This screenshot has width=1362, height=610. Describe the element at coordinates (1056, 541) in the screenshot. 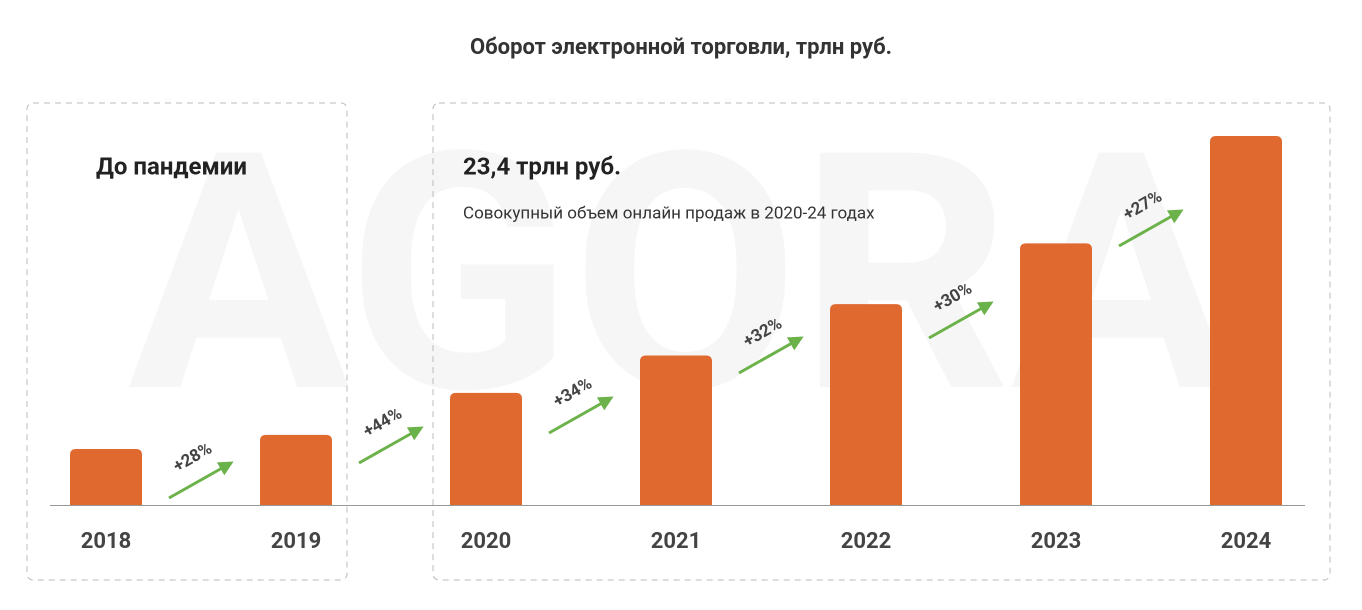

I see `x-tick-label: 2023` at that location.